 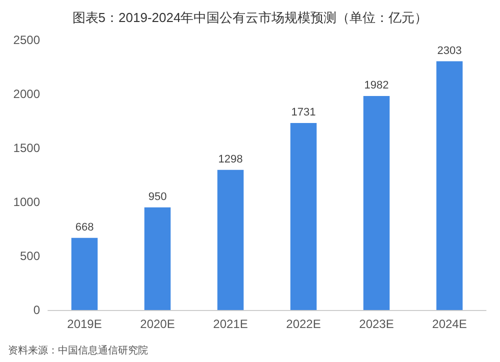 What do you see at coordinates (26, 94) in the screenshot?
I see `y-tick-label: 2000` at bounding box center [26, 94].